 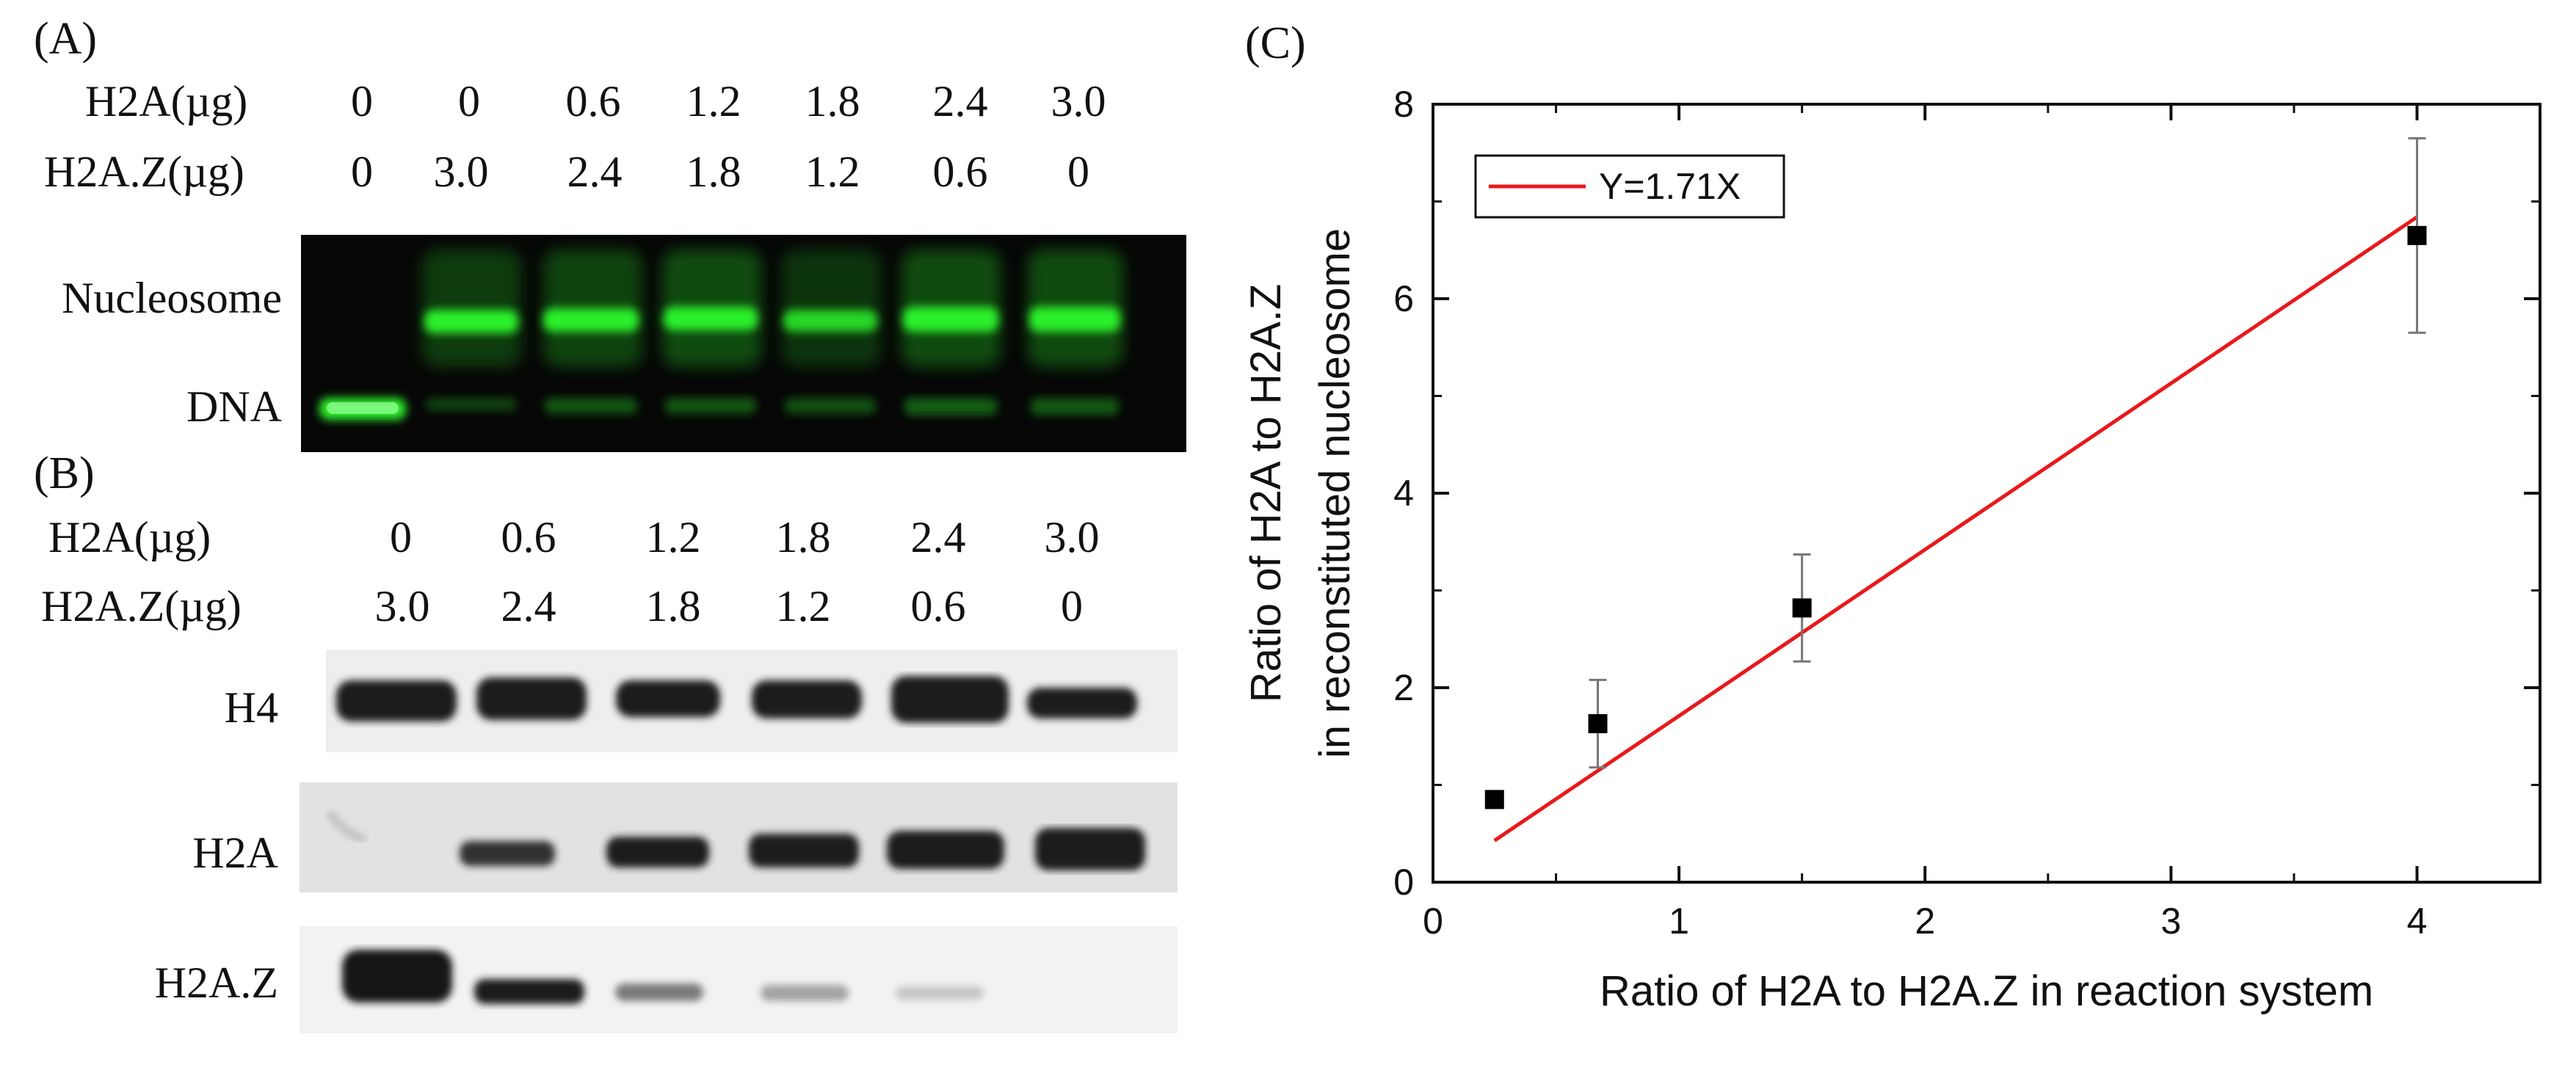 What do you see at coordinates (235, 853) in the screenshot?
I see `h2a-blot-label: H2A` at bounding box center [235, 853].